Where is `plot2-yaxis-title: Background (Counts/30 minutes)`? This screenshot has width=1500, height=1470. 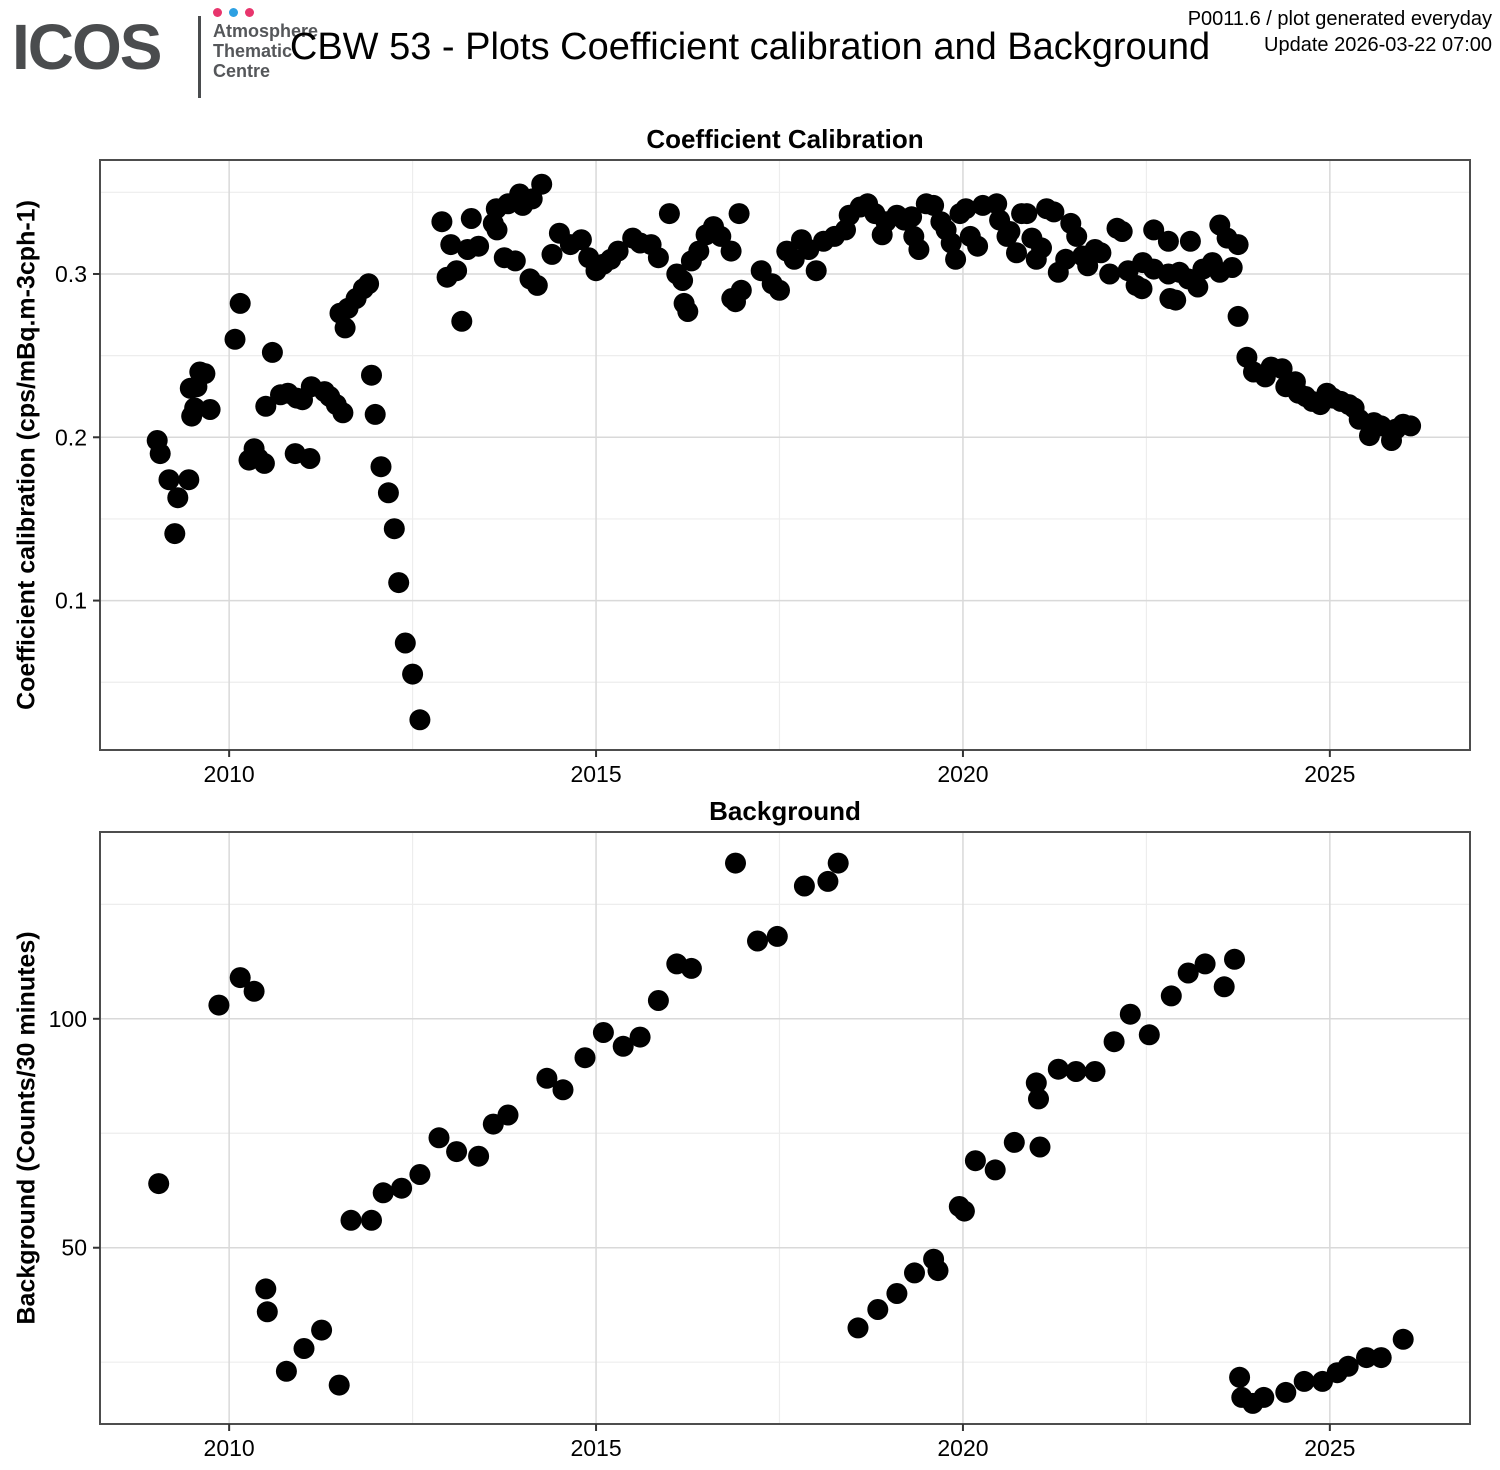
plot2-yaxis-title: Background (Counts/30 minutes) is located at coordinates (26, 1128).